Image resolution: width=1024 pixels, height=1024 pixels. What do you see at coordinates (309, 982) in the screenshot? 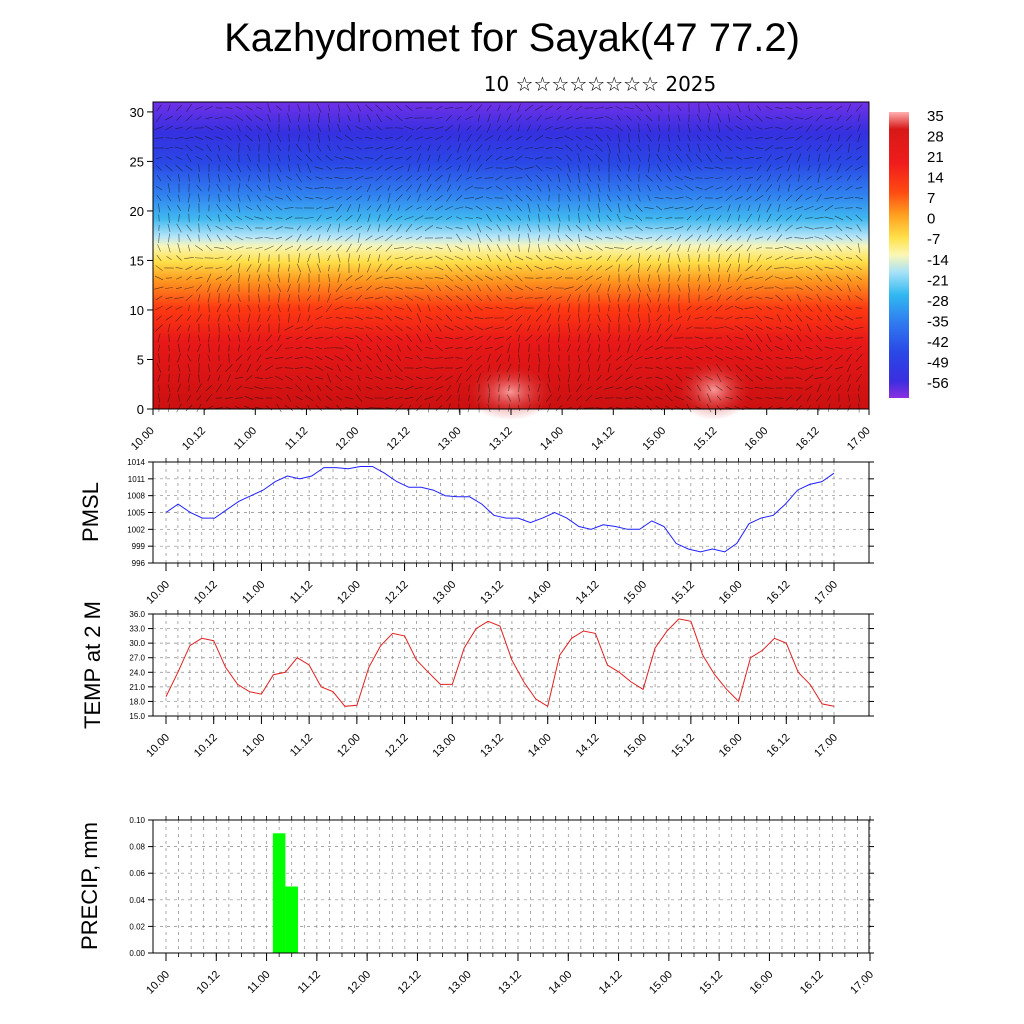
I see `precip-x-tick-label: 11.12` at bounding box center [309, 982].